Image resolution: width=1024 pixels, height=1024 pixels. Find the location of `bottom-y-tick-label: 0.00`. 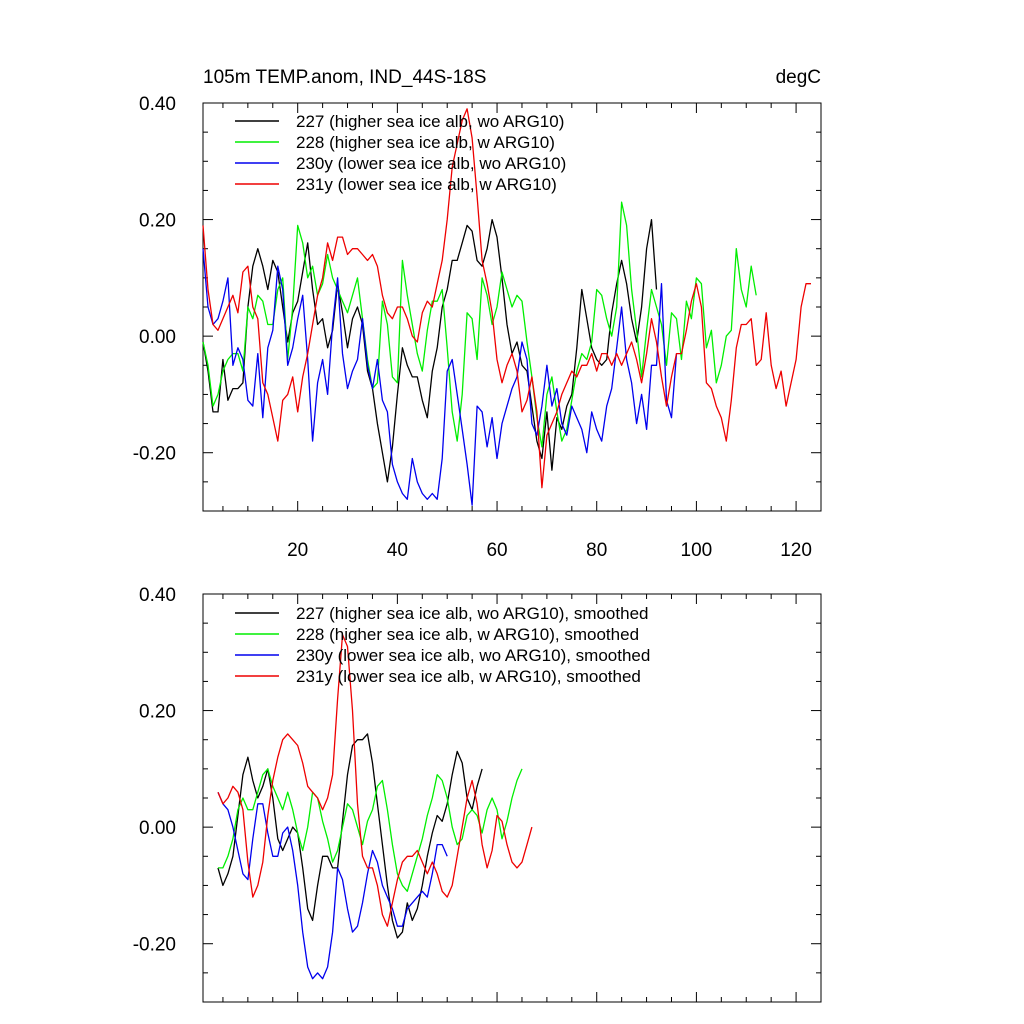

bottom-y-tick-label: 0.00 is located at coordinates (157, 828).